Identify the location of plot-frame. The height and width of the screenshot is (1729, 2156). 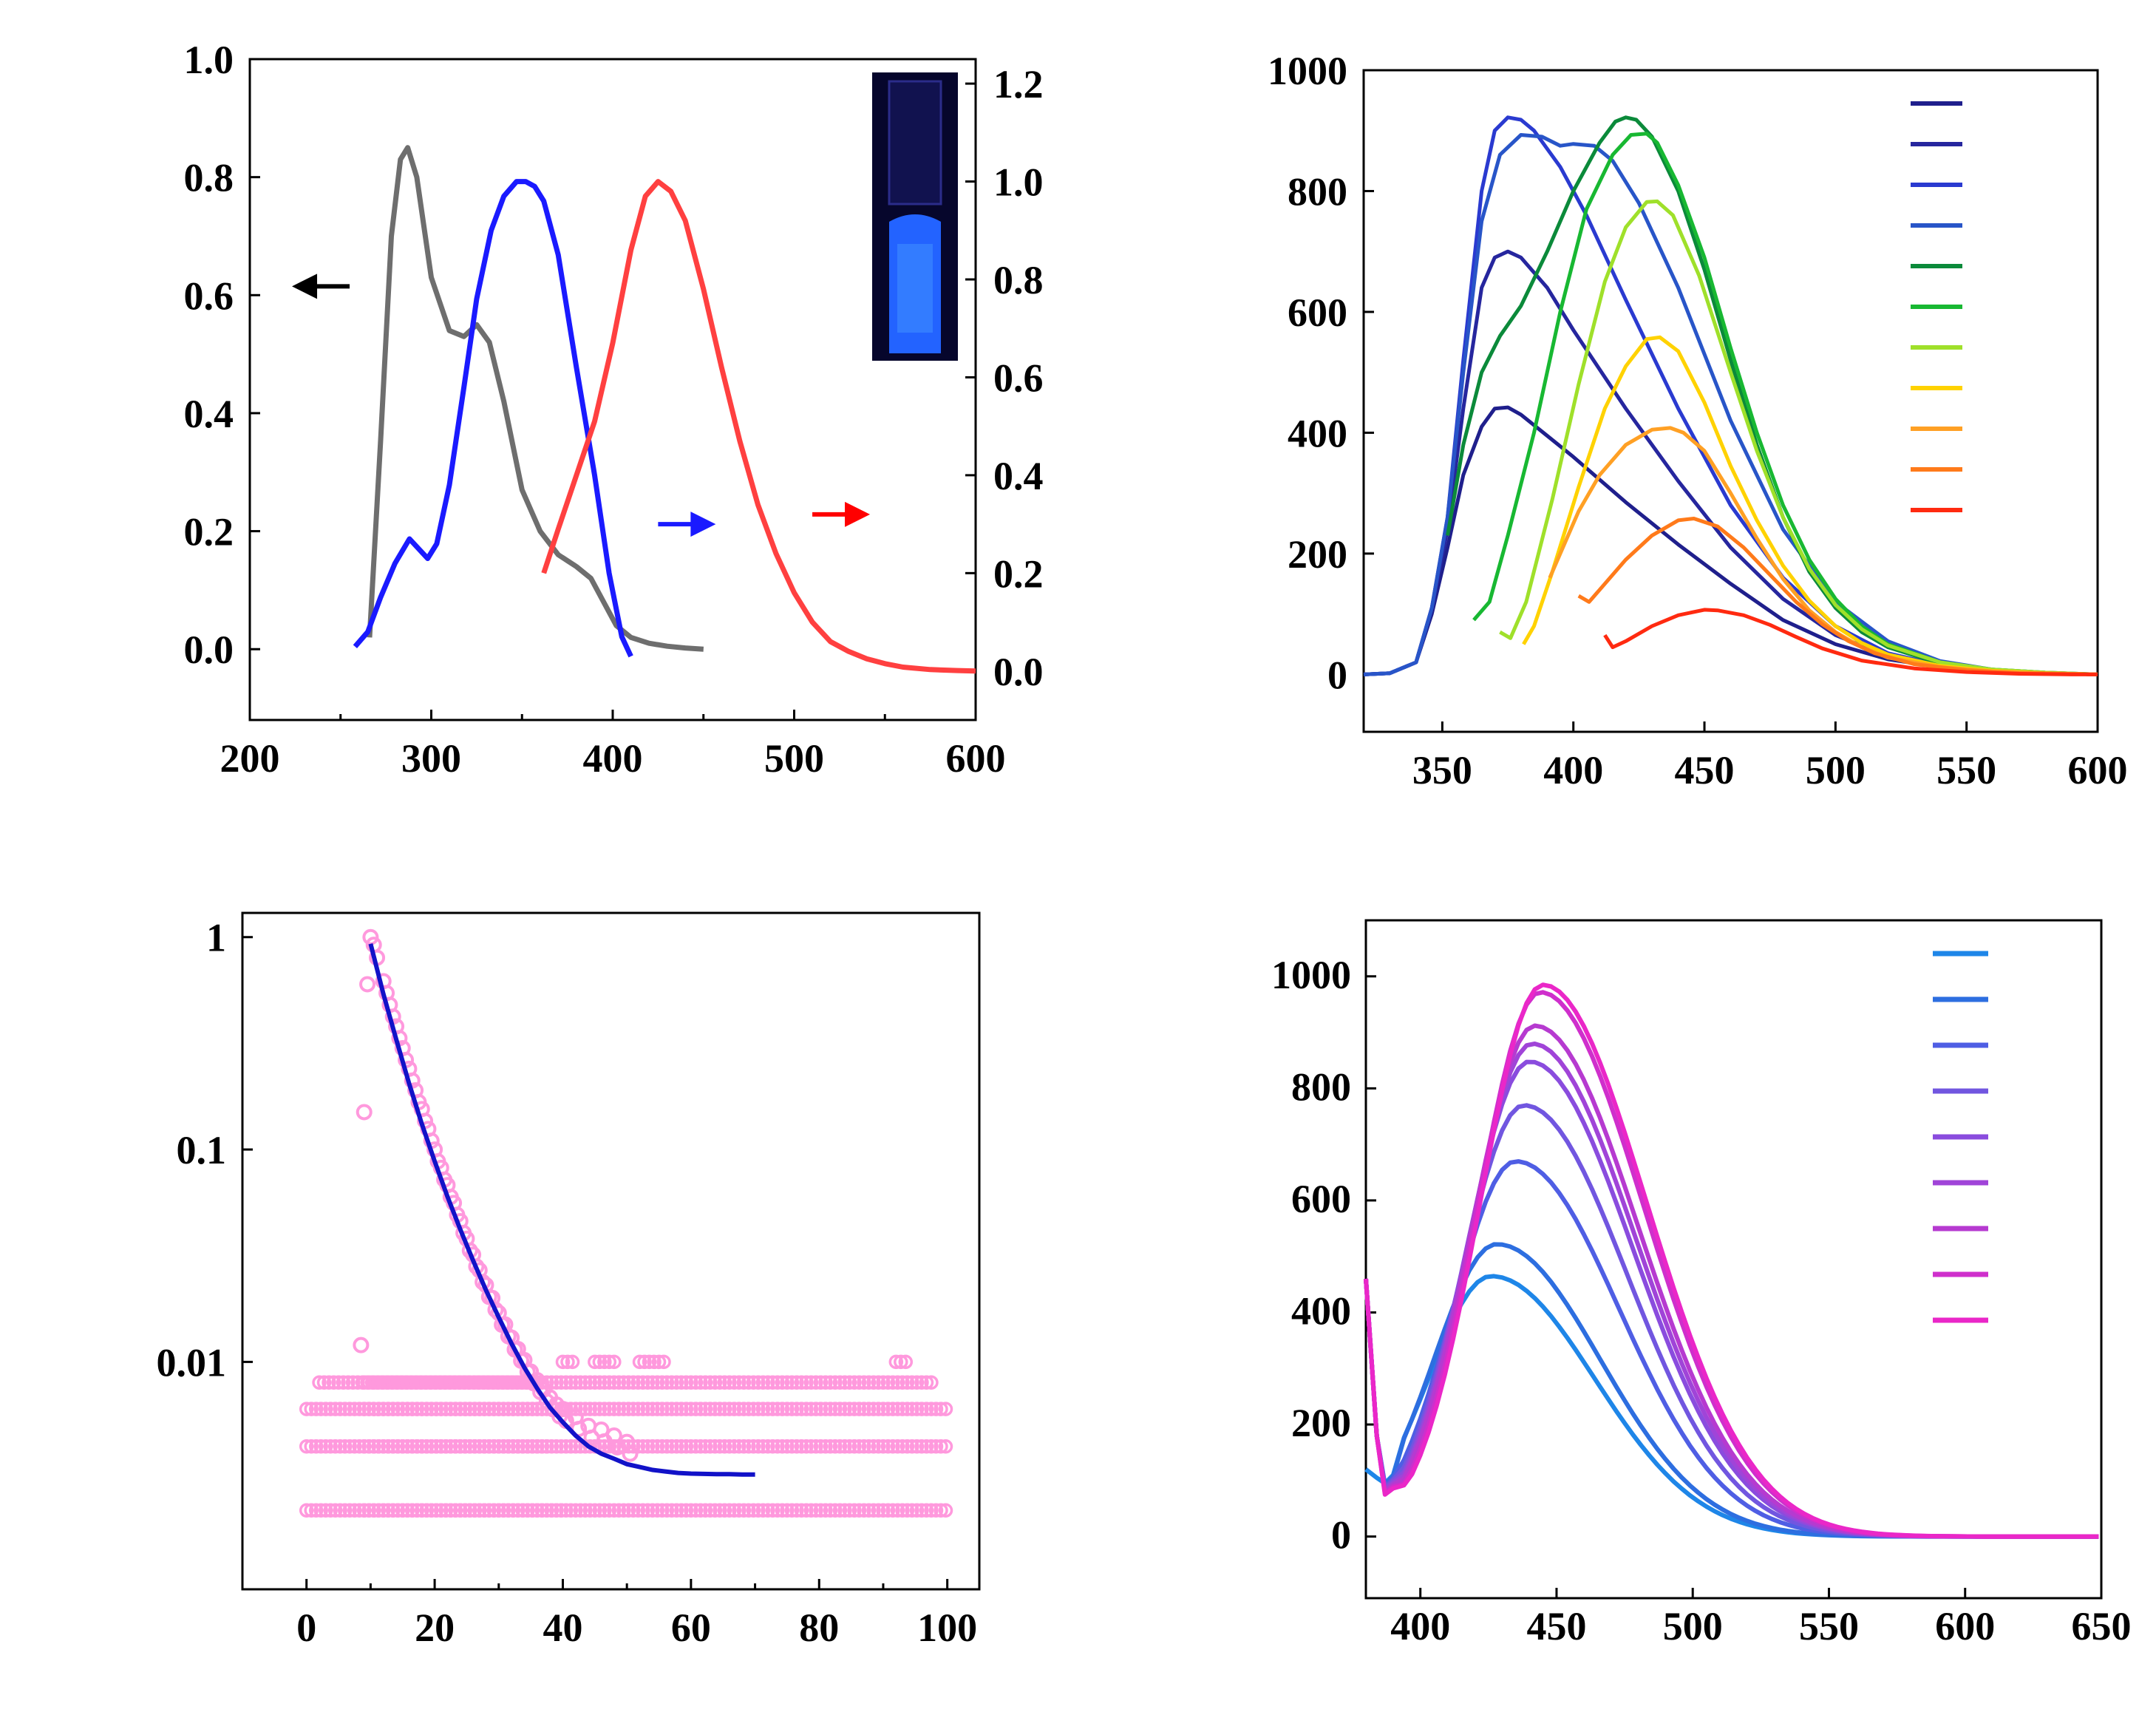
(1730, 401).